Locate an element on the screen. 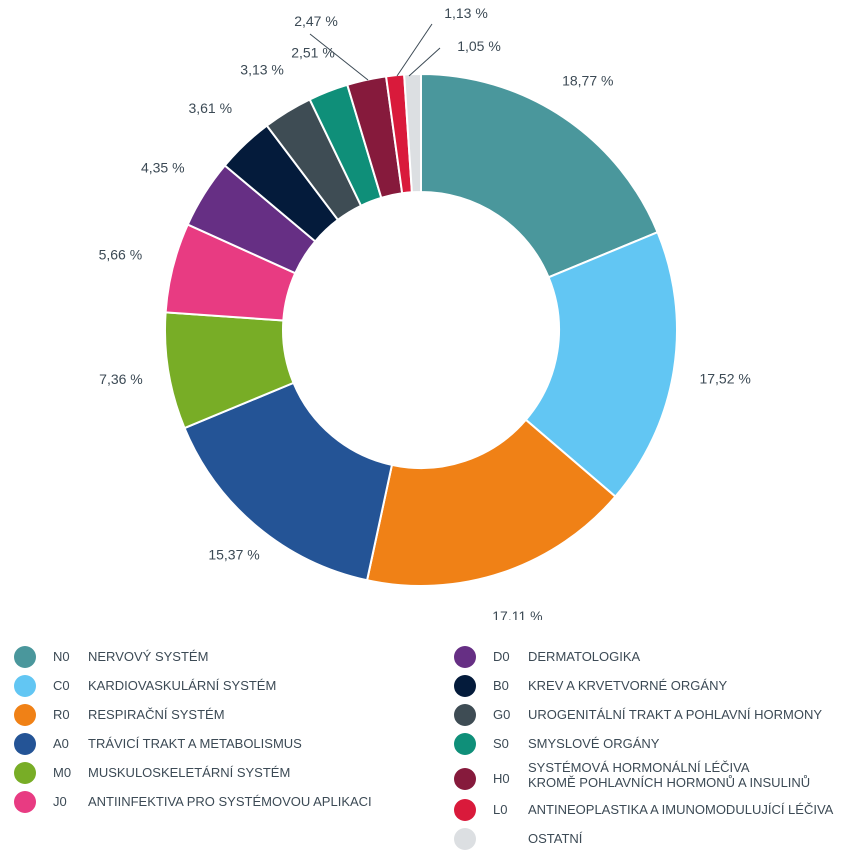  value-label-b0: 3,61 % is located at coordinates (210, 108).